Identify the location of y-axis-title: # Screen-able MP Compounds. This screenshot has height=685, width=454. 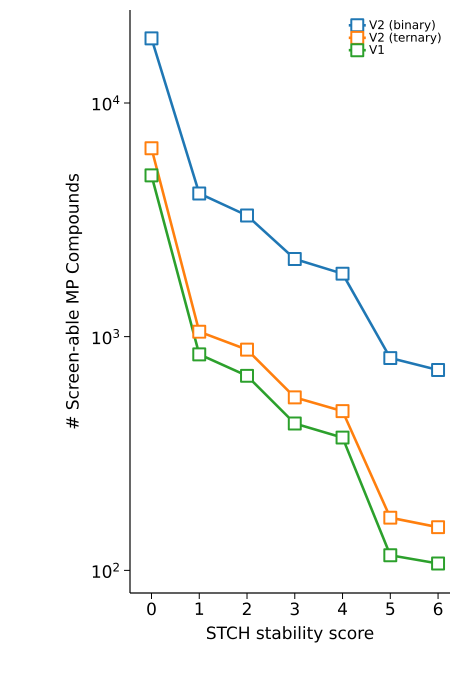
(74, 301).